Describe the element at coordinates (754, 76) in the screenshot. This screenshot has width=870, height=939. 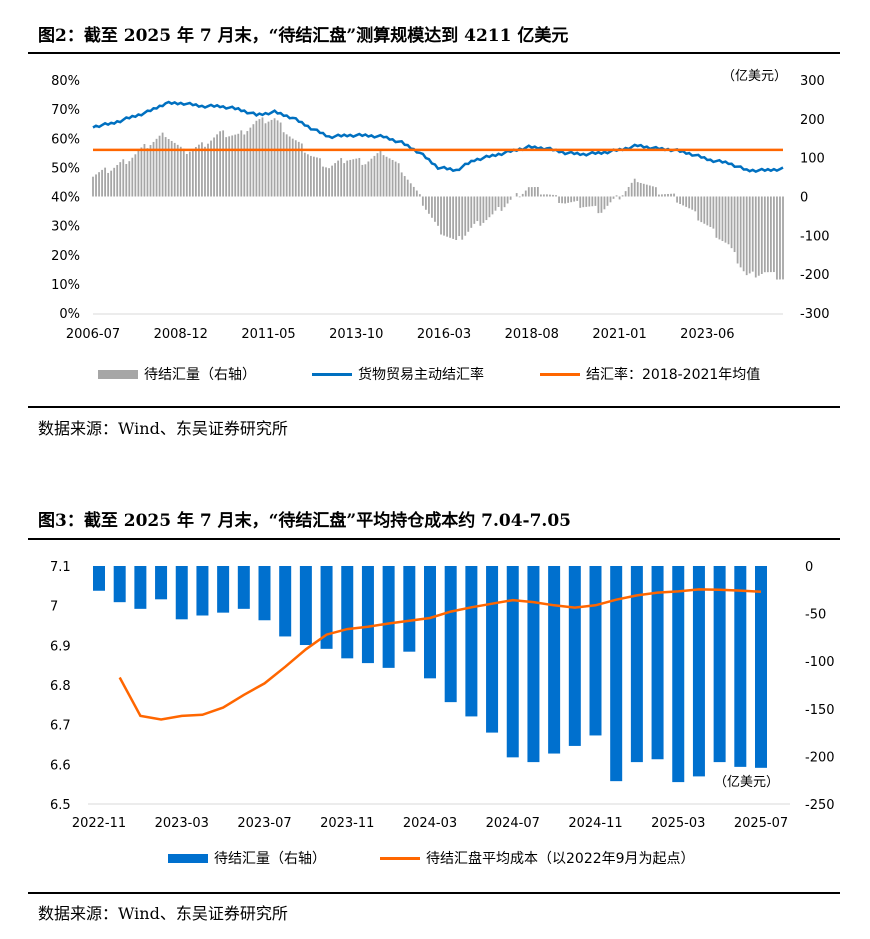
I see `right-axis-unit: （亿美元）` at that location.